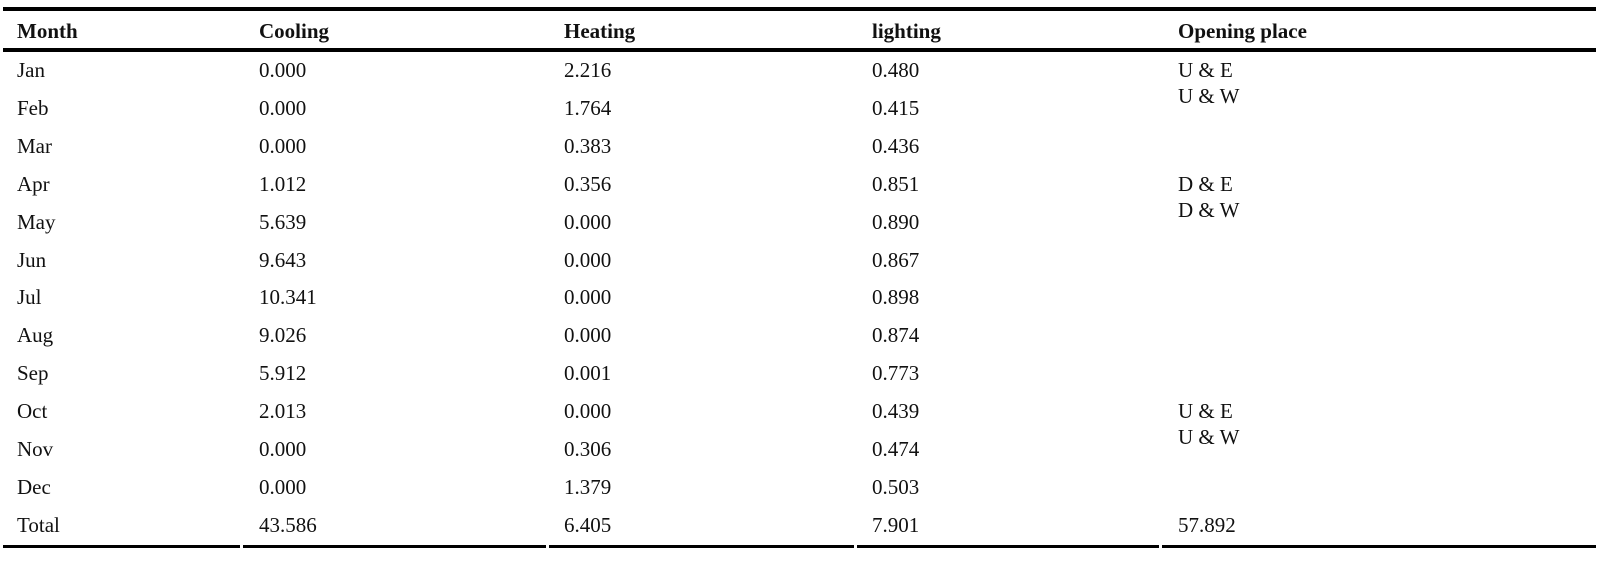 The height and width of the screenshot is (575, 1600). What do you see at coordinates (283, 259) in the screenshot?
I see `cell-cooling: 9.643` at bounding box center [283, 259].